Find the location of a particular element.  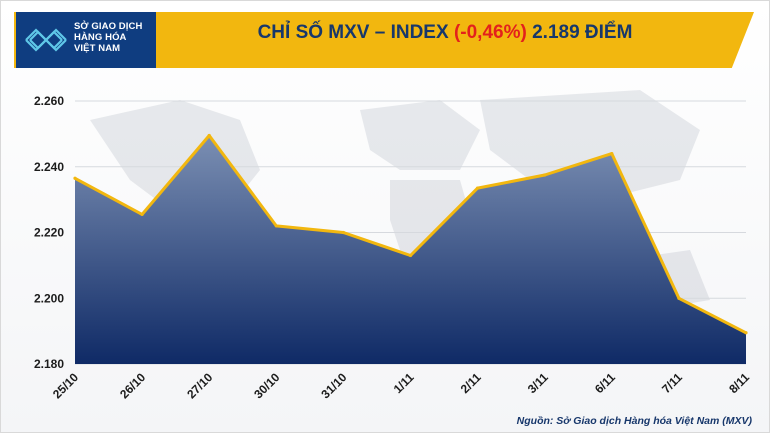

x-tick-label: 2/11 is located at coordinates (471, 383).